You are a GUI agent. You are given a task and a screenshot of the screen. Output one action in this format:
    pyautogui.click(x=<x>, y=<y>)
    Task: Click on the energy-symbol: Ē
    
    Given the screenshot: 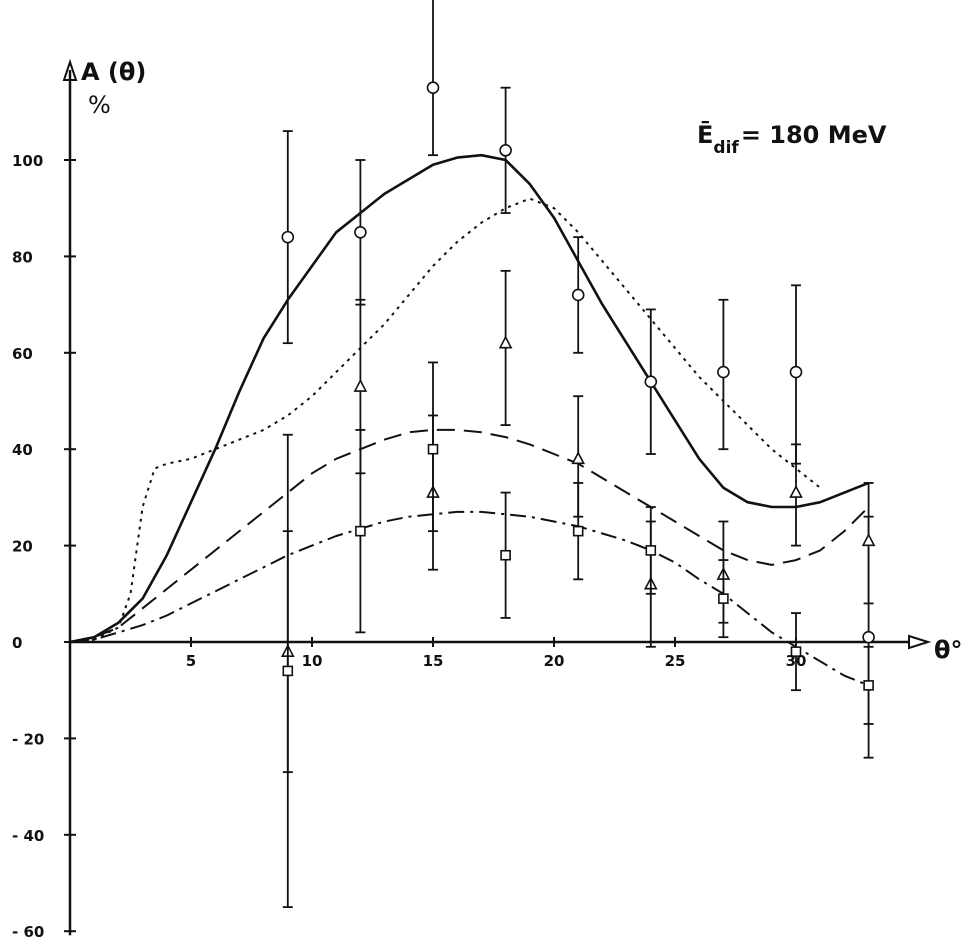 What is the action you would take?
    pyautogui.click(x=705, y=134)
    